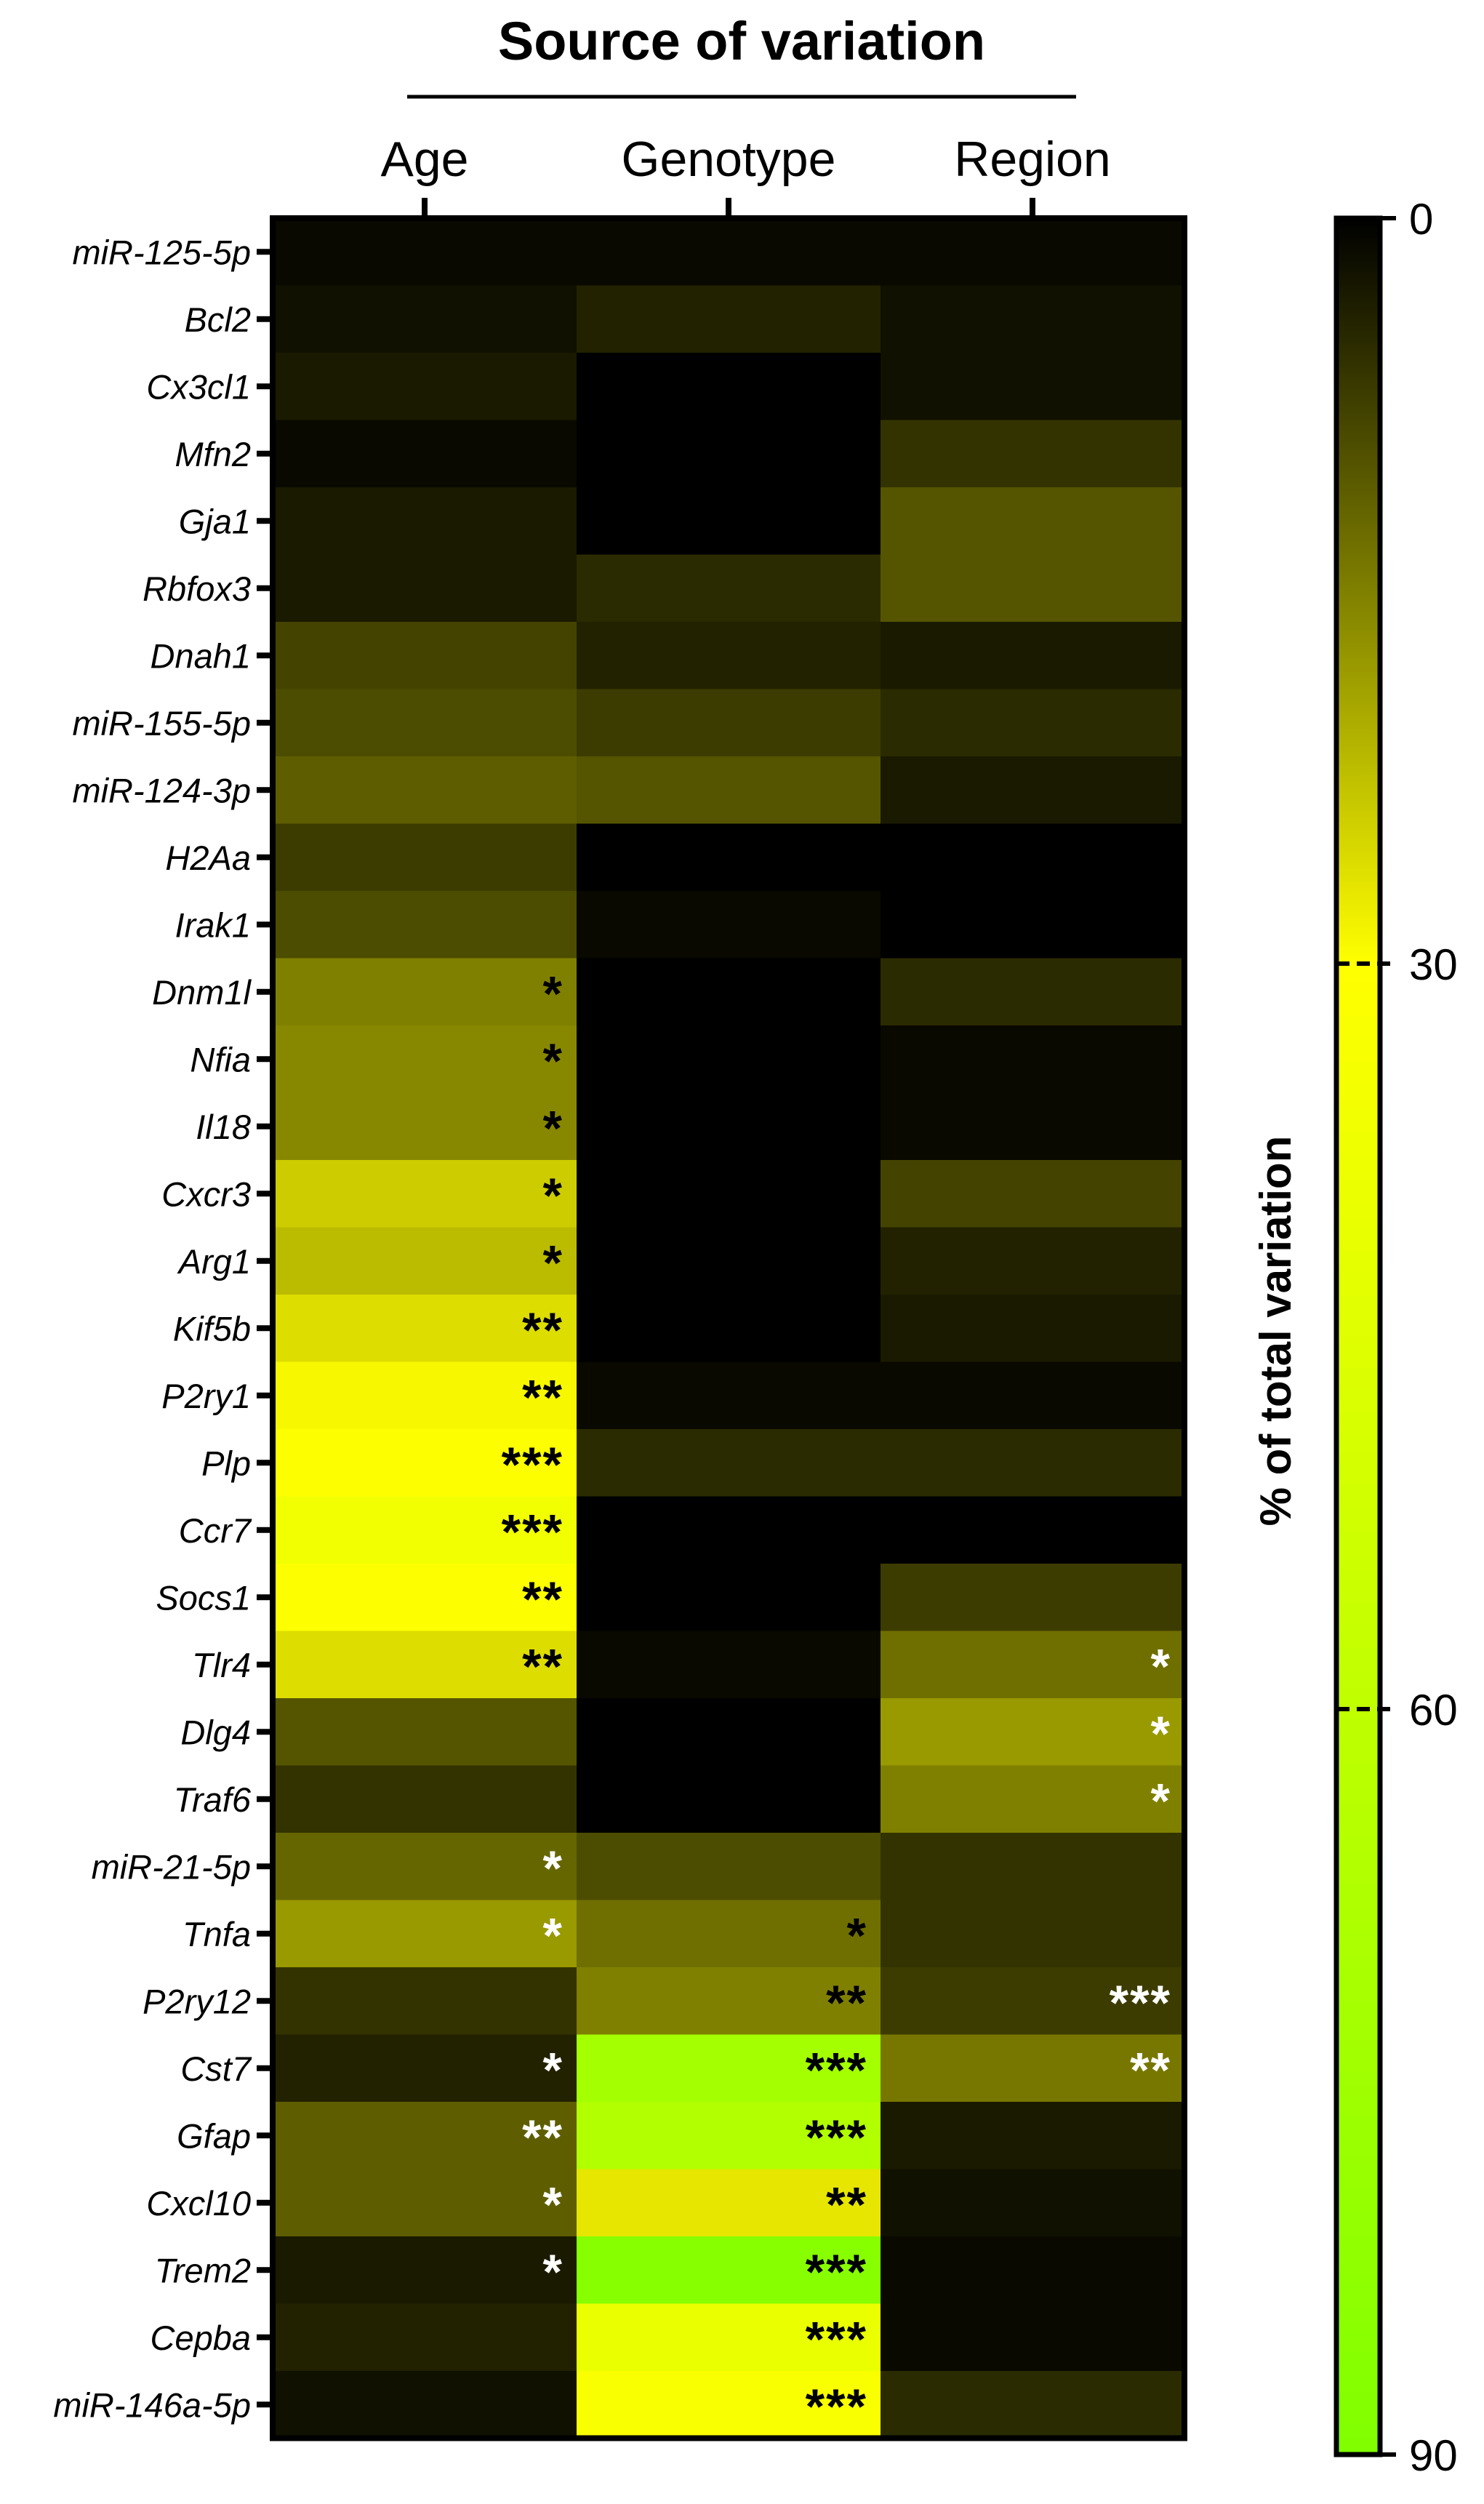 The width and height of the screenshot is (1484, 2504). Describe the element at coordinates (425, 159) in the screenshot. I see `column-label-age: Age` at that location.